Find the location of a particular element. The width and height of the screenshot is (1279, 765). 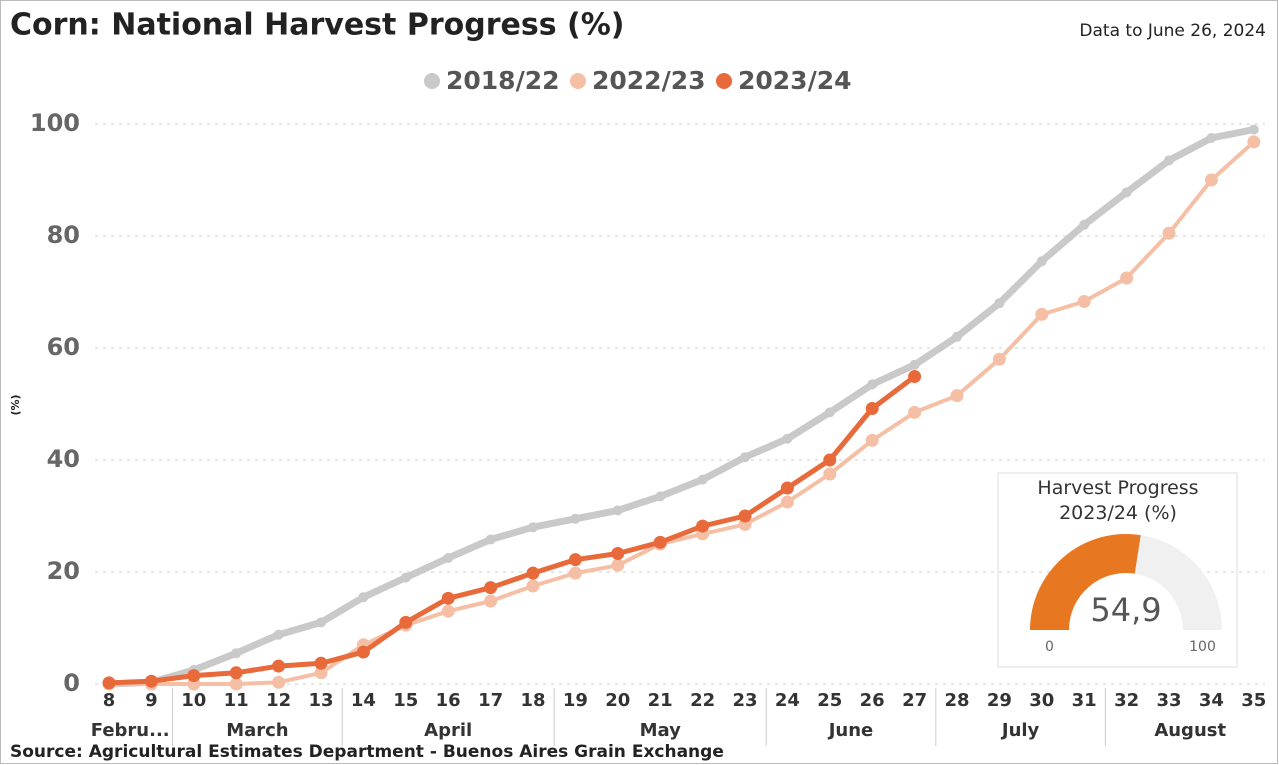

month-label: April is located at coordinates (448, 730).